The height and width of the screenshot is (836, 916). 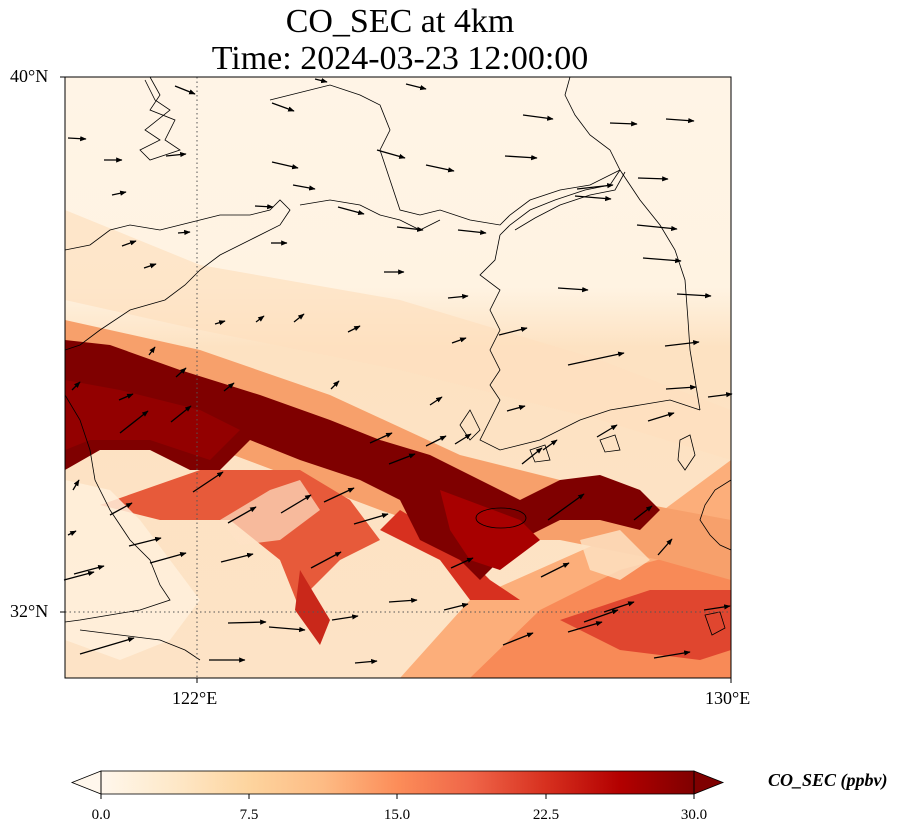 What do you see at coordinates (709, 782) in the screenshot?
I see `colorbar-extend-high` at bounding box center [709, 782].